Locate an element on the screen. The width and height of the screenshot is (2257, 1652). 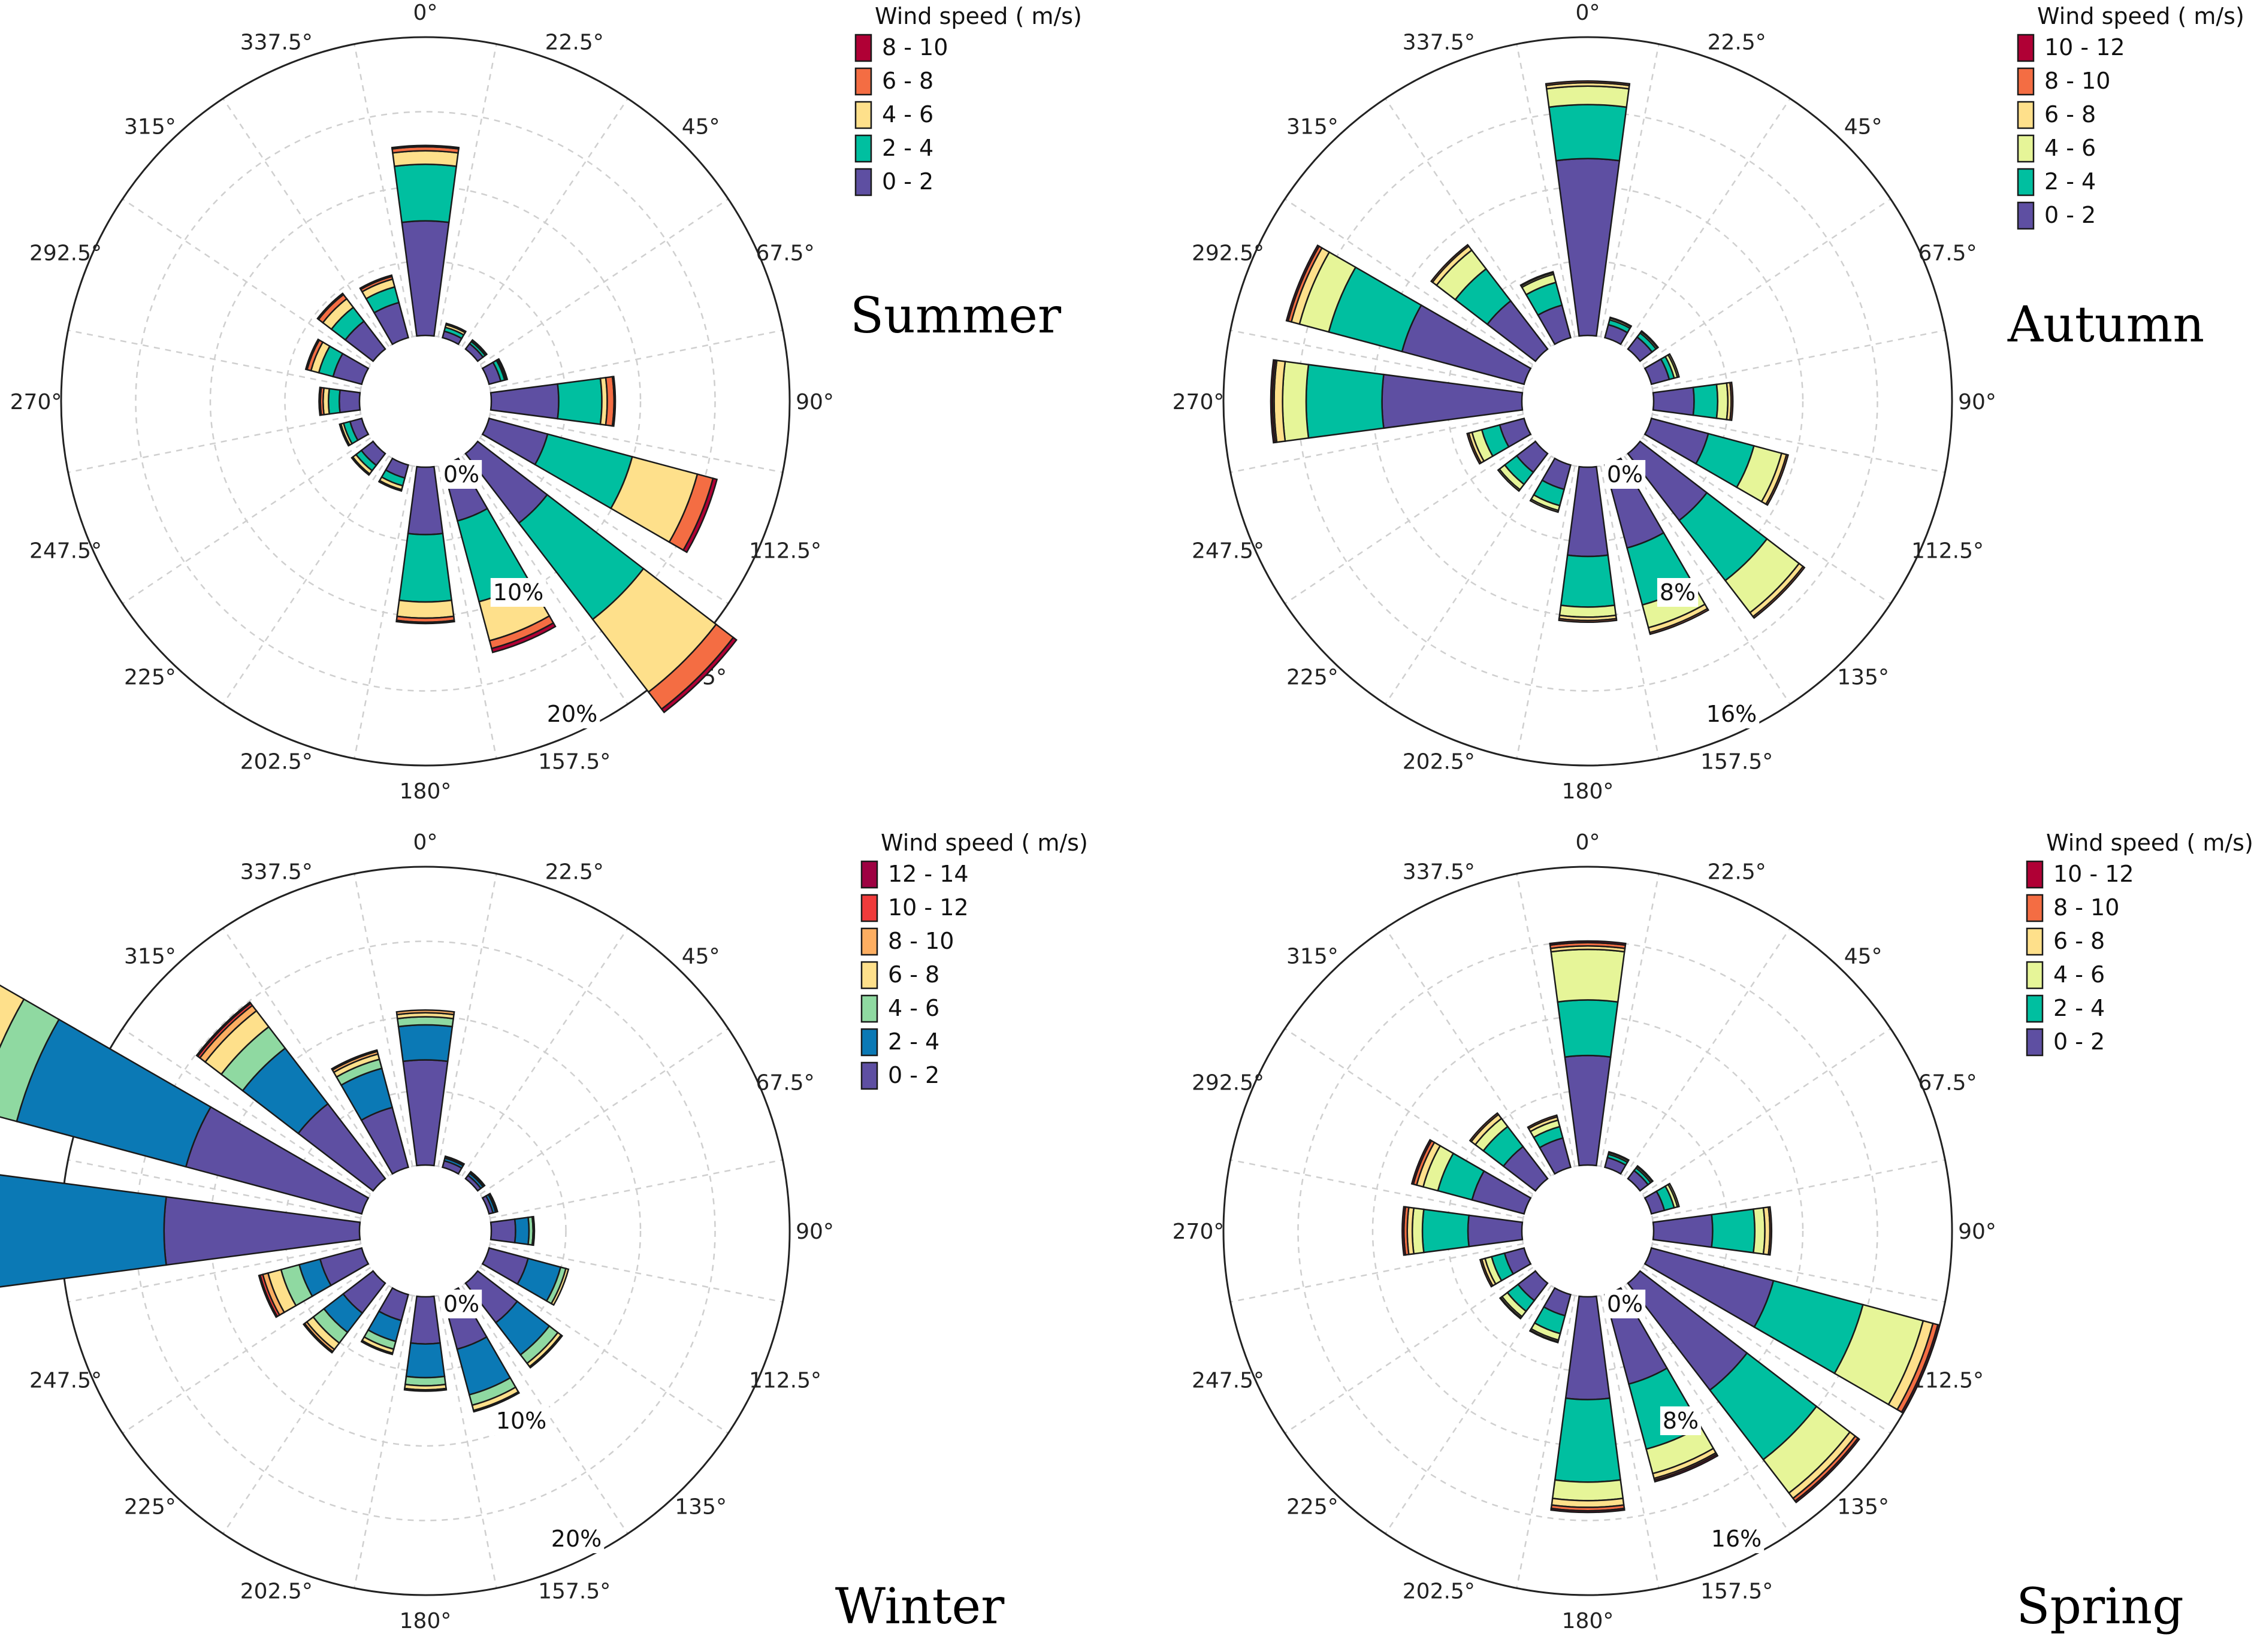
ring-labels: 0% 8% 16% is located at coordinates (1682, 594).